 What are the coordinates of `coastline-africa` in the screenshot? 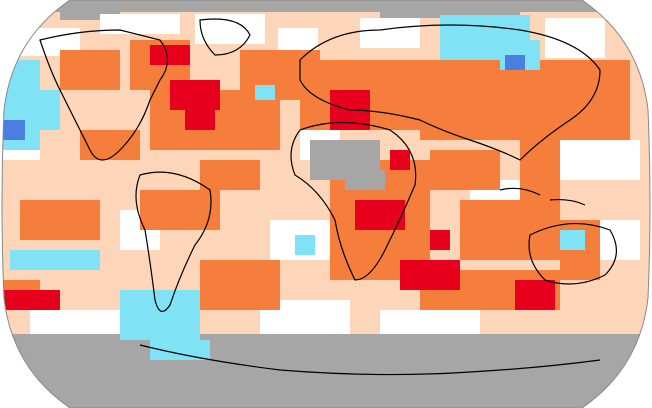 It's located at (353, 201).